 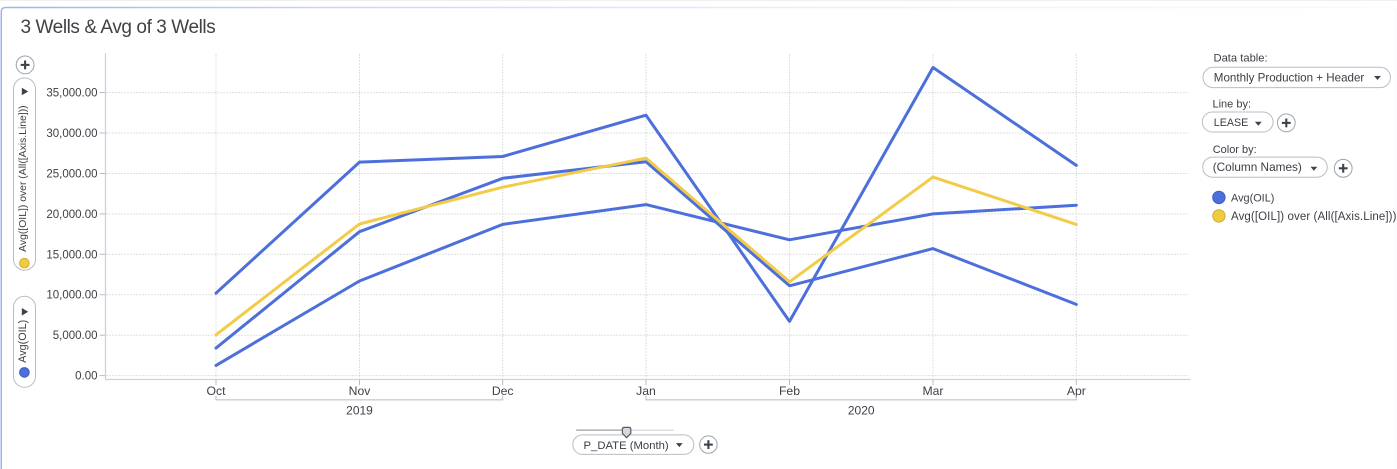 What do you see at coordinates (360, 391) in the screenshot?
I see `svg-text: Nov` at bounding box center [360, 391].